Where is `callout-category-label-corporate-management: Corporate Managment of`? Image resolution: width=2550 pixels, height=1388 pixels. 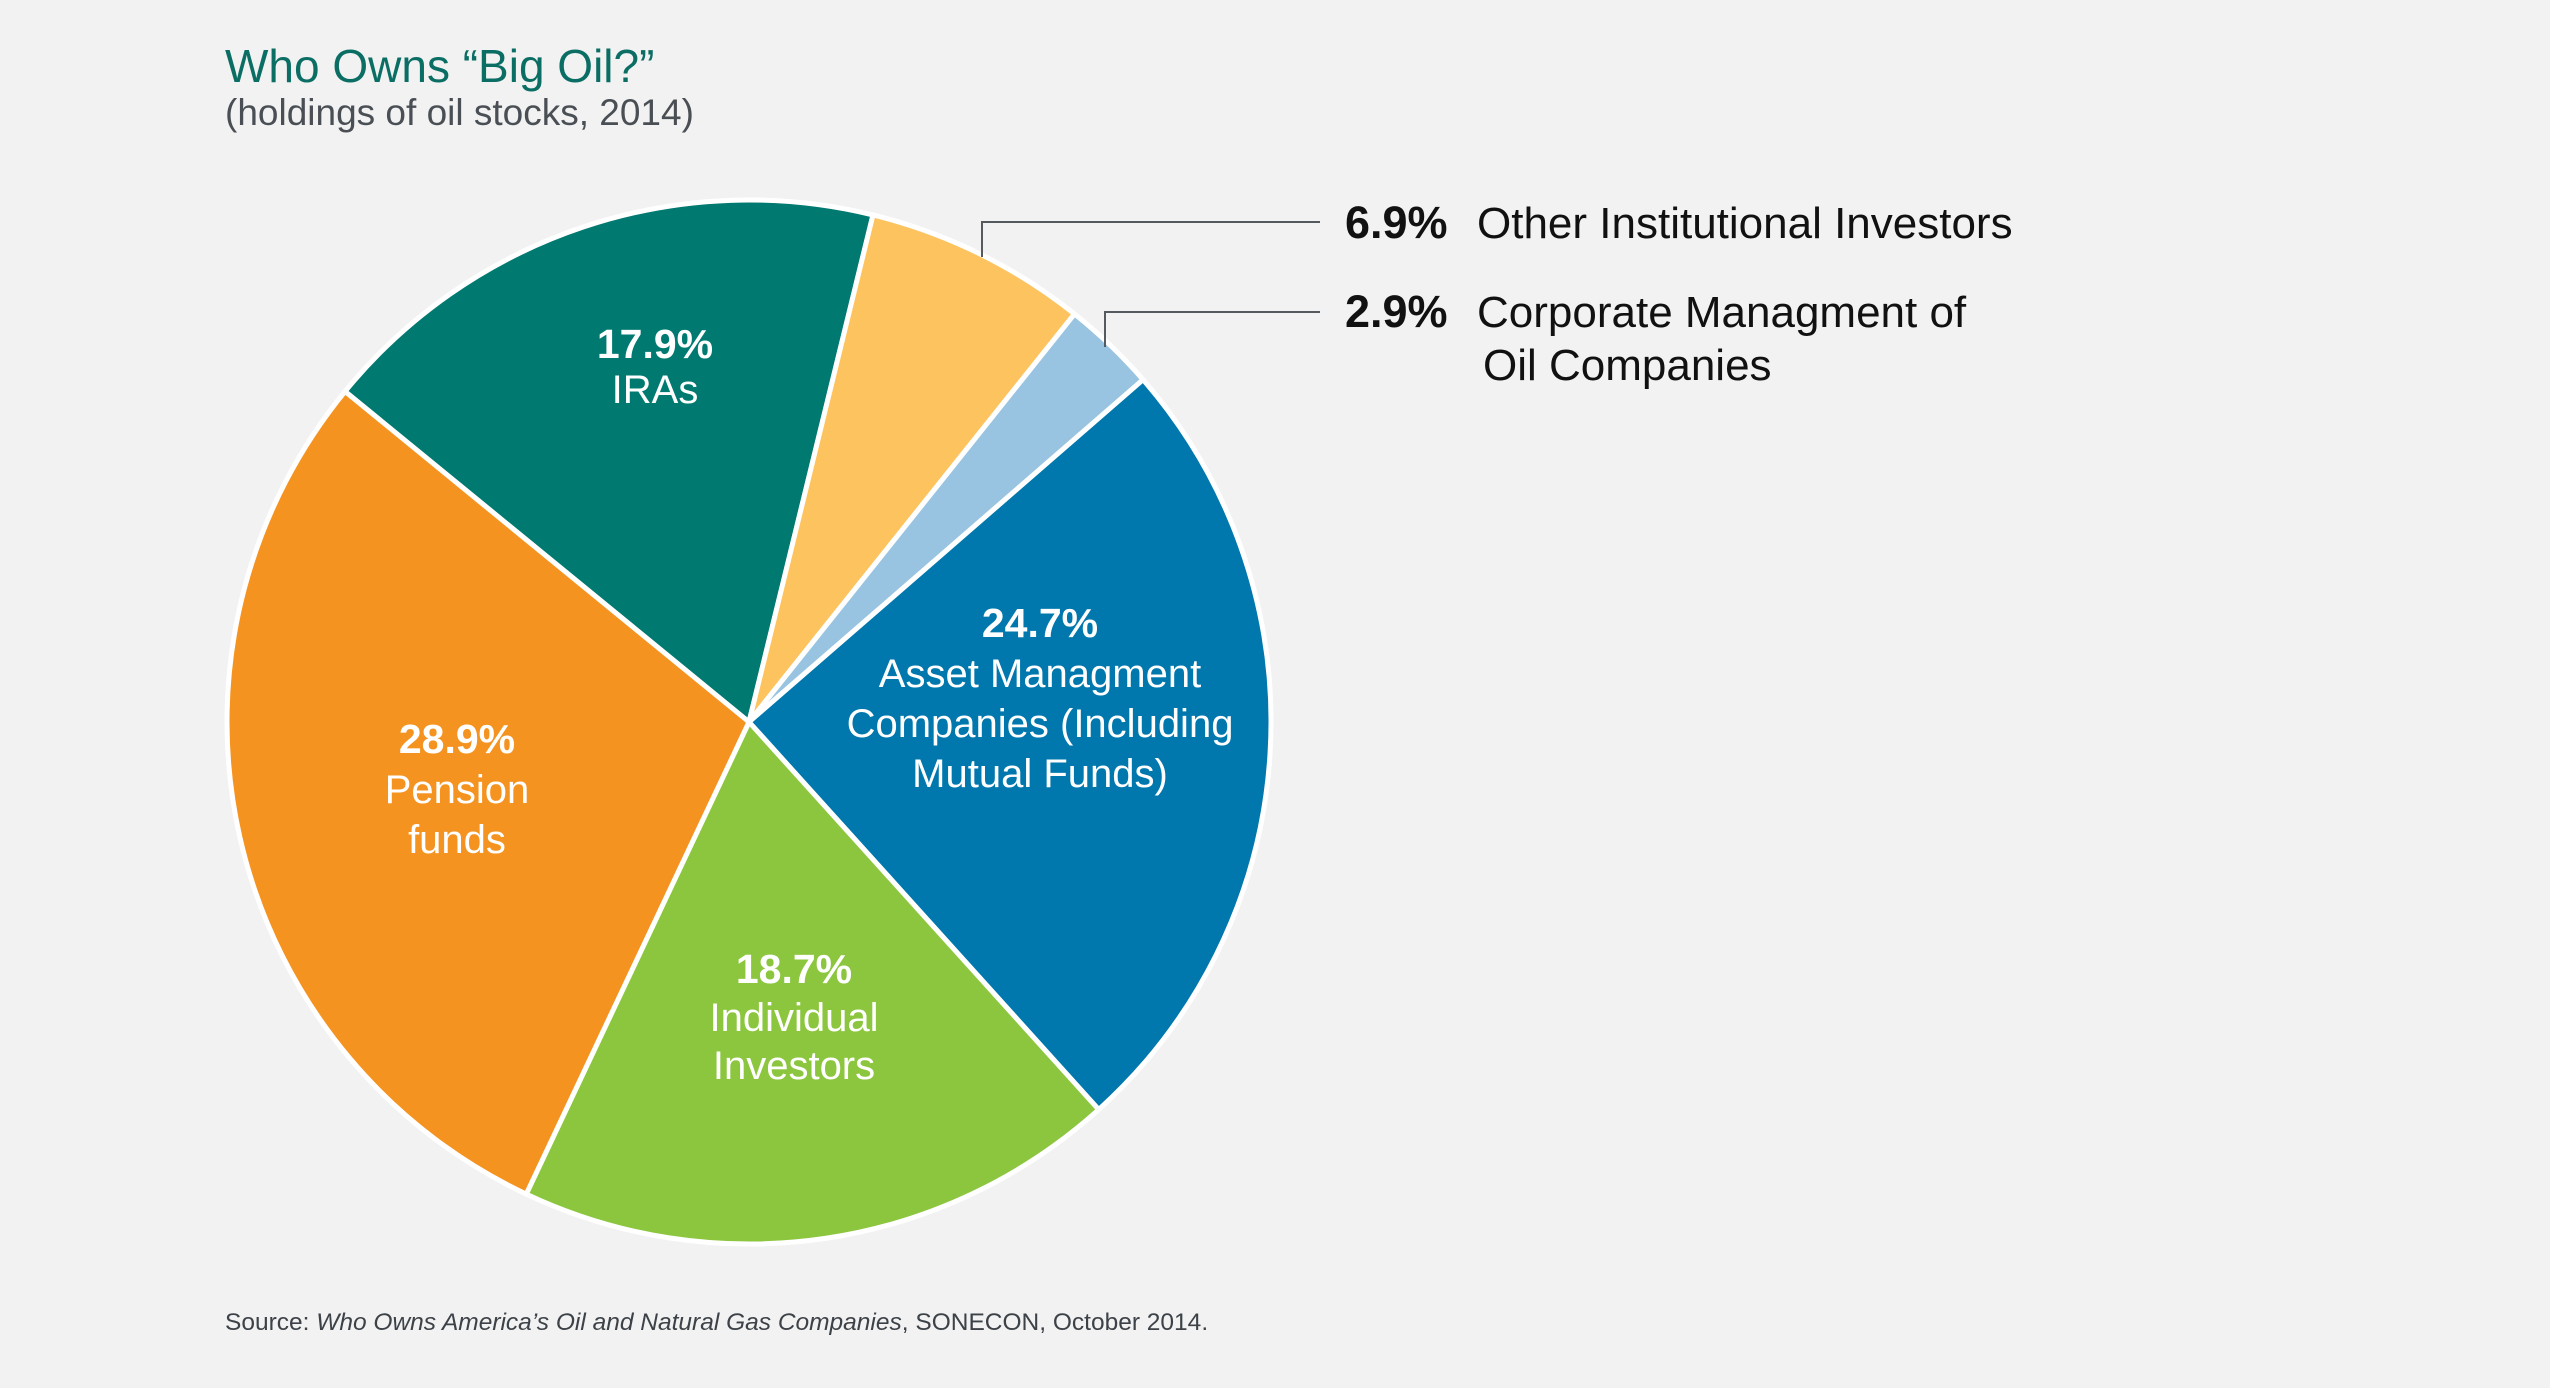 callout-category-label-corporate-management: Corporate Managment of is located at coordinates (1722, 312).